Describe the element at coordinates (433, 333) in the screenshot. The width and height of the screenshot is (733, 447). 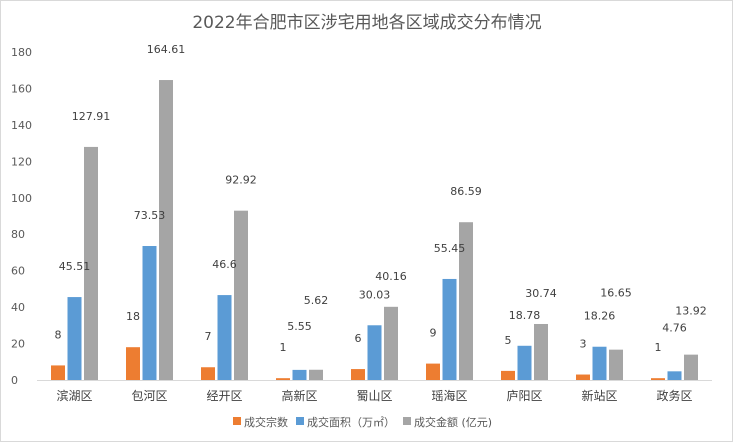
I see `data-label: 9` at that location.